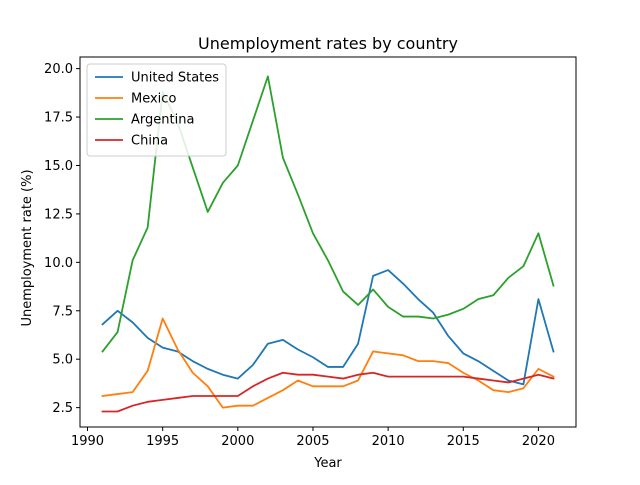  I want to click on x-axis-label: Year, so click(327, 463).